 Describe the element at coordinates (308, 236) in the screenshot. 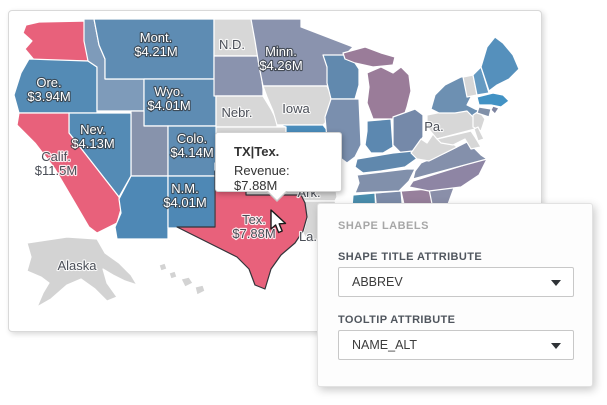

I see `state-label-LA: La.` at that location.